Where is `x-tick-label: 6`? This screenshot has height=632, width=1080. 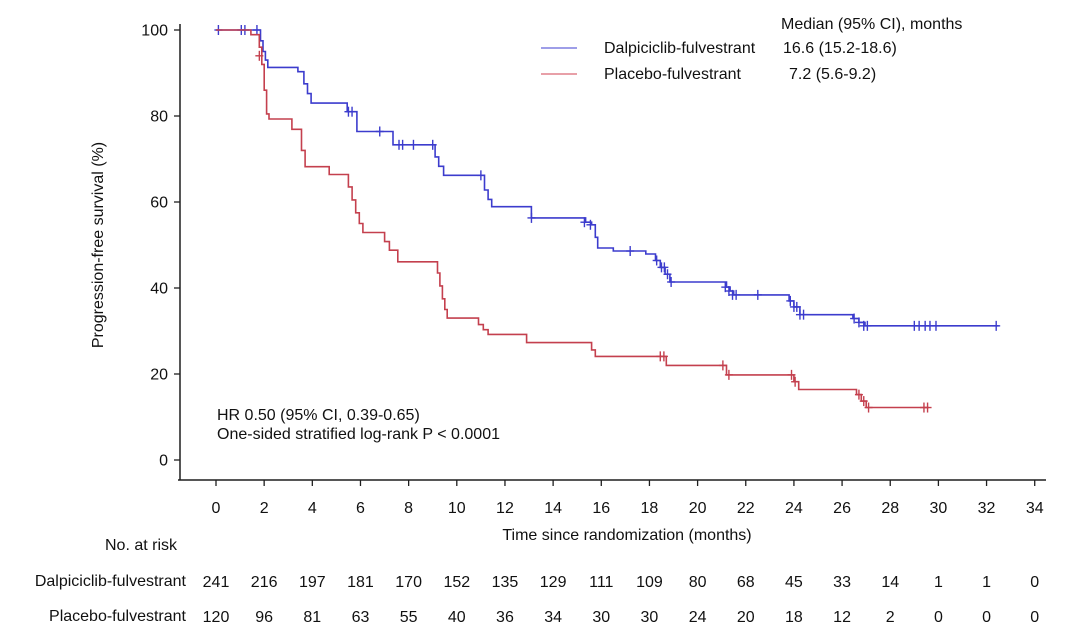 x-tick-label: 6 is located at coordinates (360, 508).